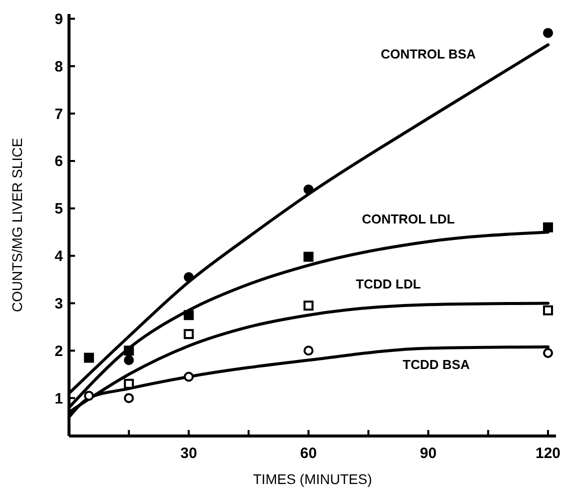 This screenshot has height=496, width=576. Describe the element at coordinates (58, 161) in the screenshot. I see `y-tick-label: 6` at that location.